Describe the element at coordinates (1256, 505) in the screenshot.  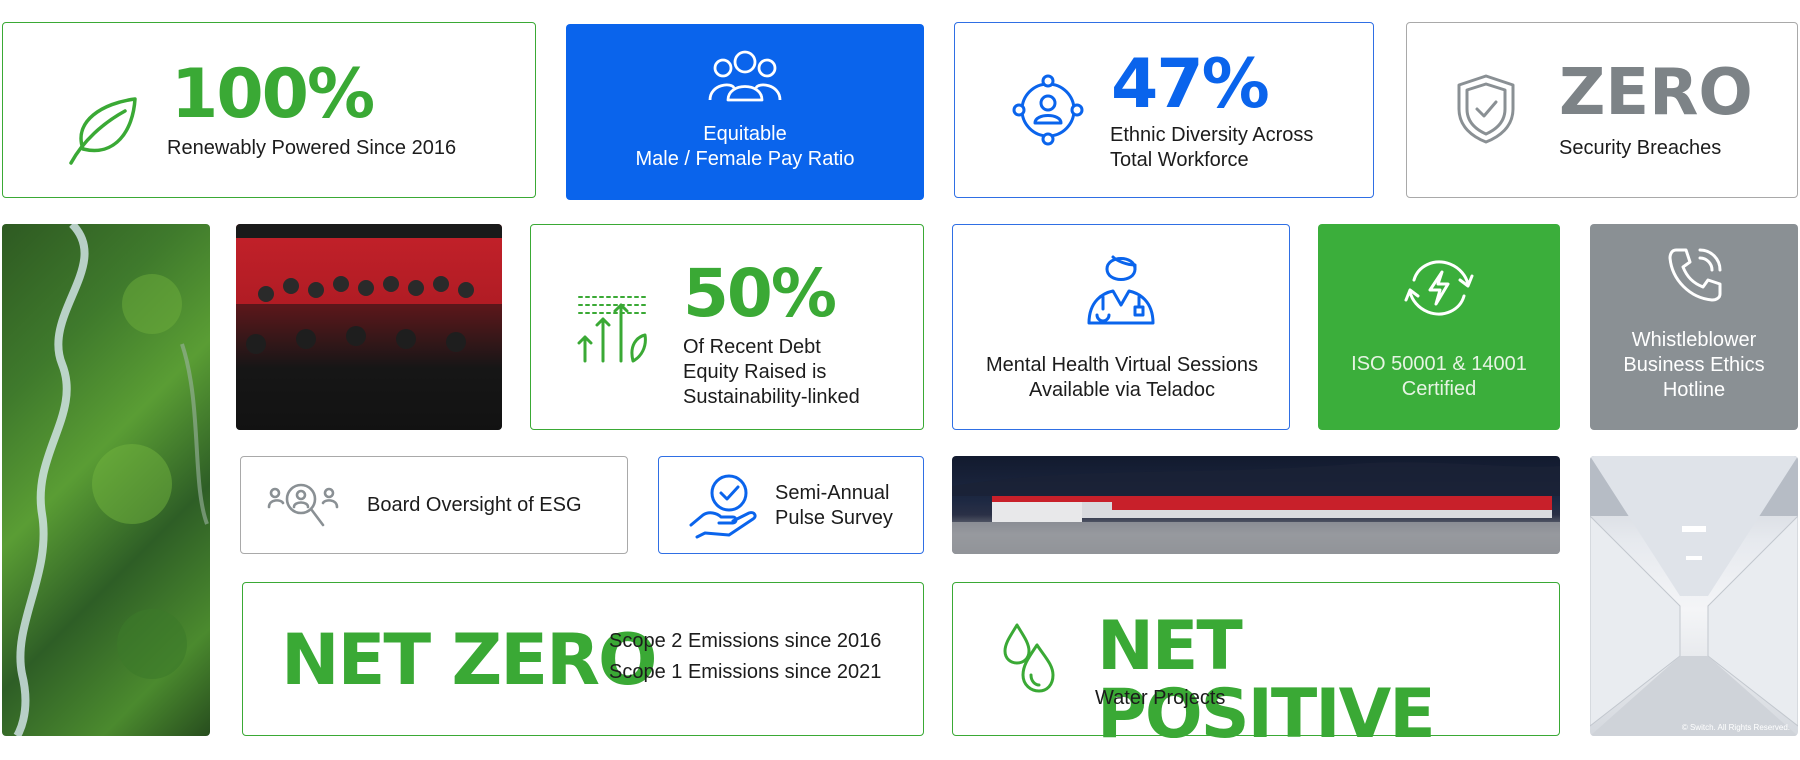
I see `datacenter-exterior-photo` at that location.